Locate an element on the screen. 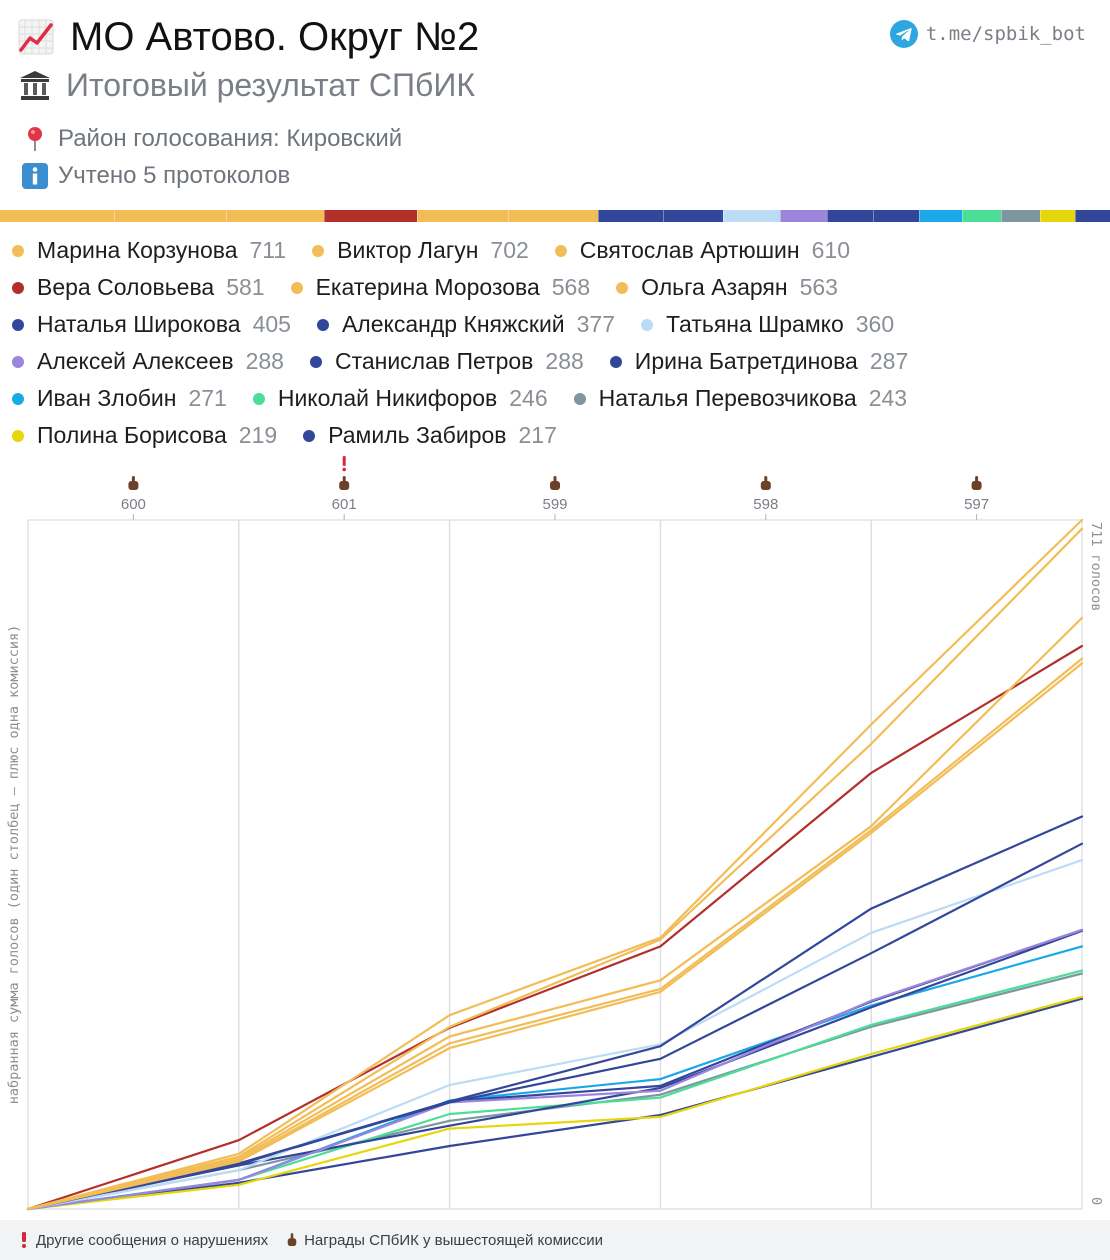 This screenshot has width=1110, height=1260. legend-value: 711 is located at coordinates (268, 250).